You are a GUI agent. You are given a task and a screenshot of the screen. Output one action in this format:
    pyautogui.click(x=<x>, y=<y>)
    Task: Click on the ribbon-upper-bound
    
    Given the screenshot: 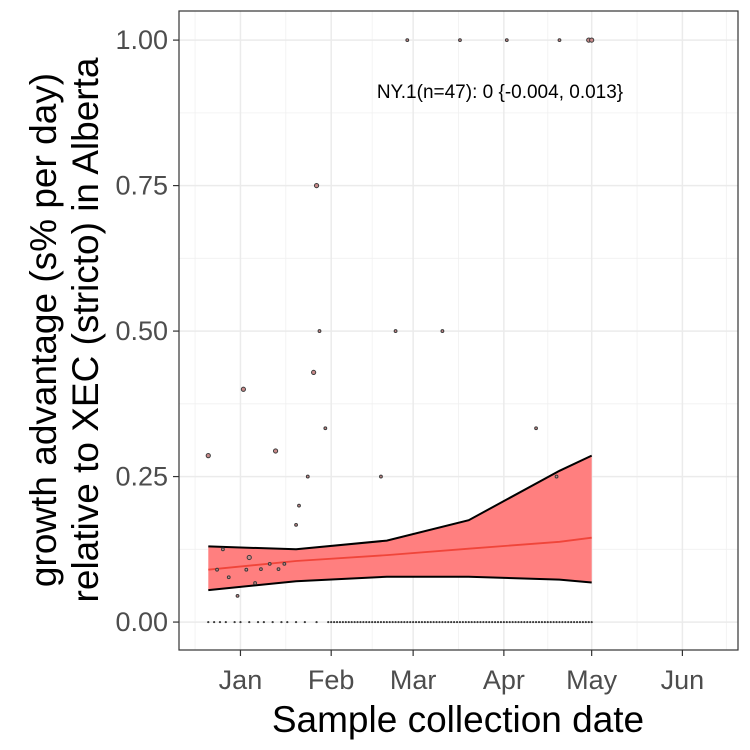 What is the action you would take?
    pyautogui.click(x=400, y=502)
    